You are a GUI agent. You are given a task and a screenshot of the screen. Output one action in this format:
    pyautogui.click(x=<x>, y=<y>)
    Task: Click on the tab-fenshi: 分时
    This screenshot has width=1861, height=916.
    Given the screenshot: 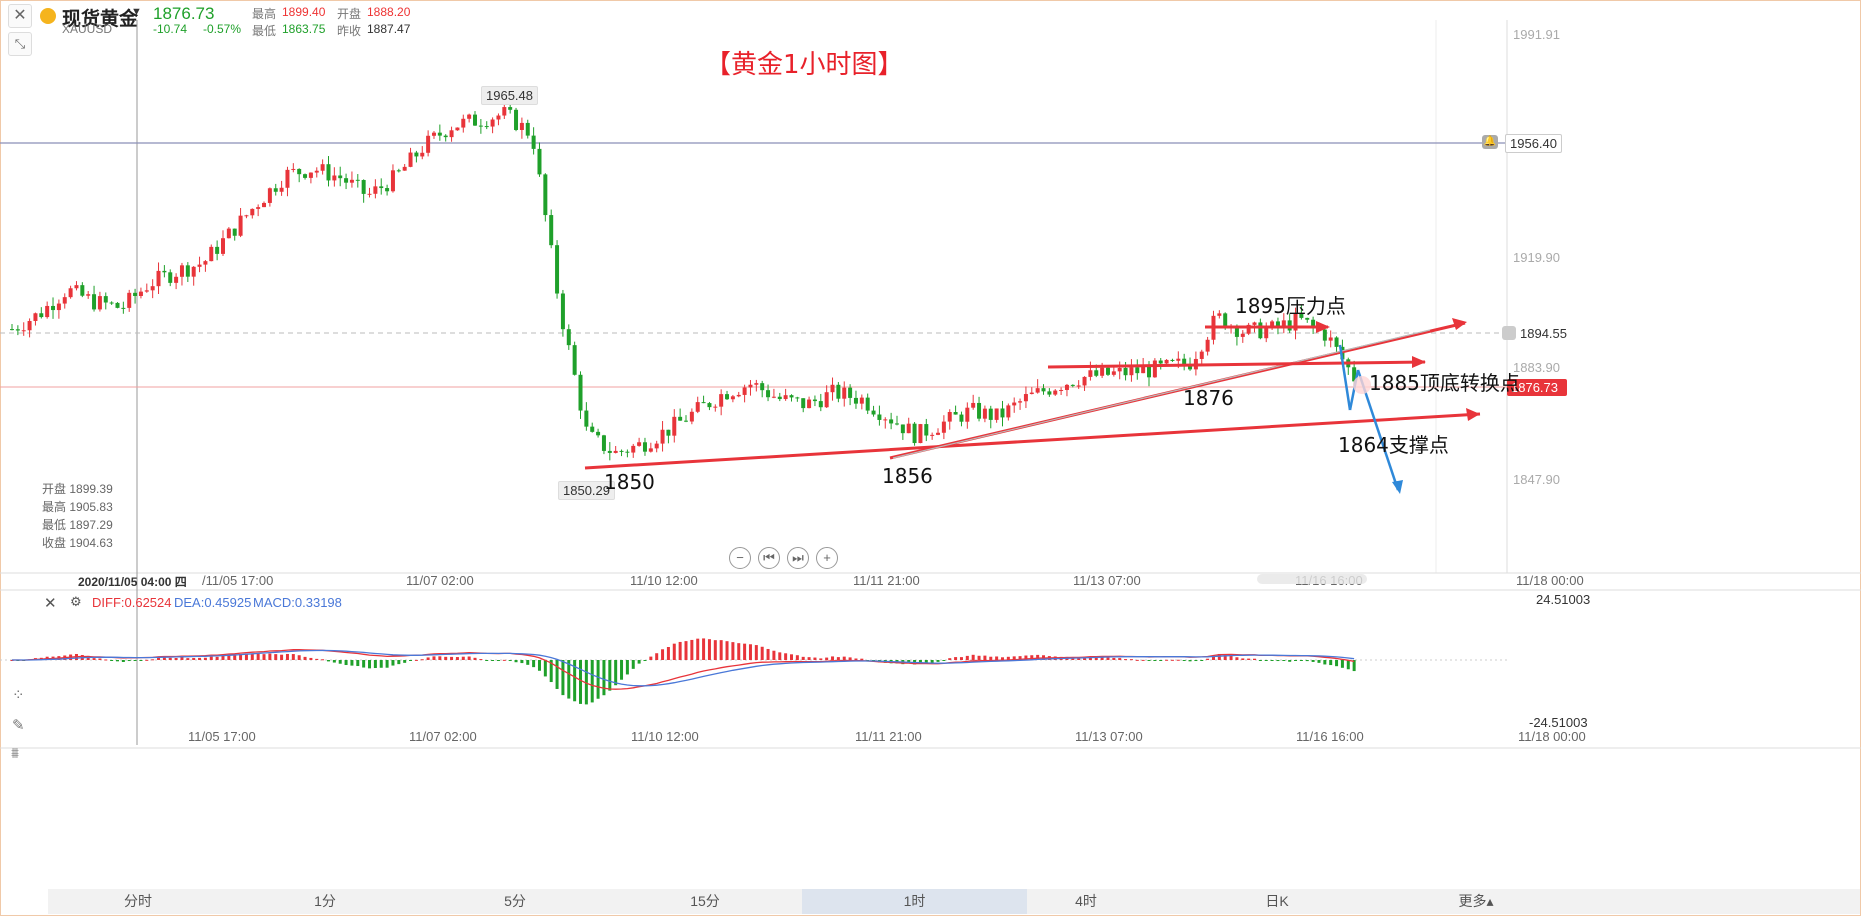 What is the action you would take?
    pyautogui.click(x=138, y=901)
    